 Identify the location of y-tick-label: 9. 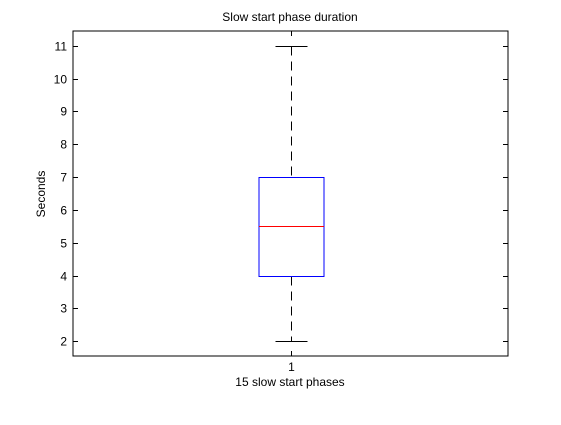
(63, 112).